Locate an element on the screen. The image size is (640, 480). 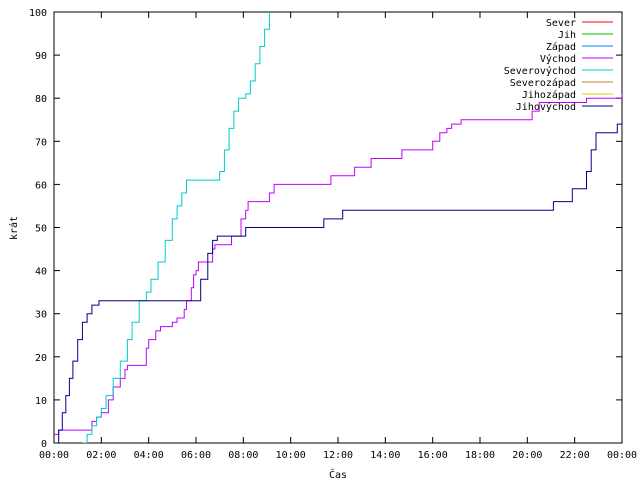
y-tick-label: 60 is located at coordinates (41, 185).